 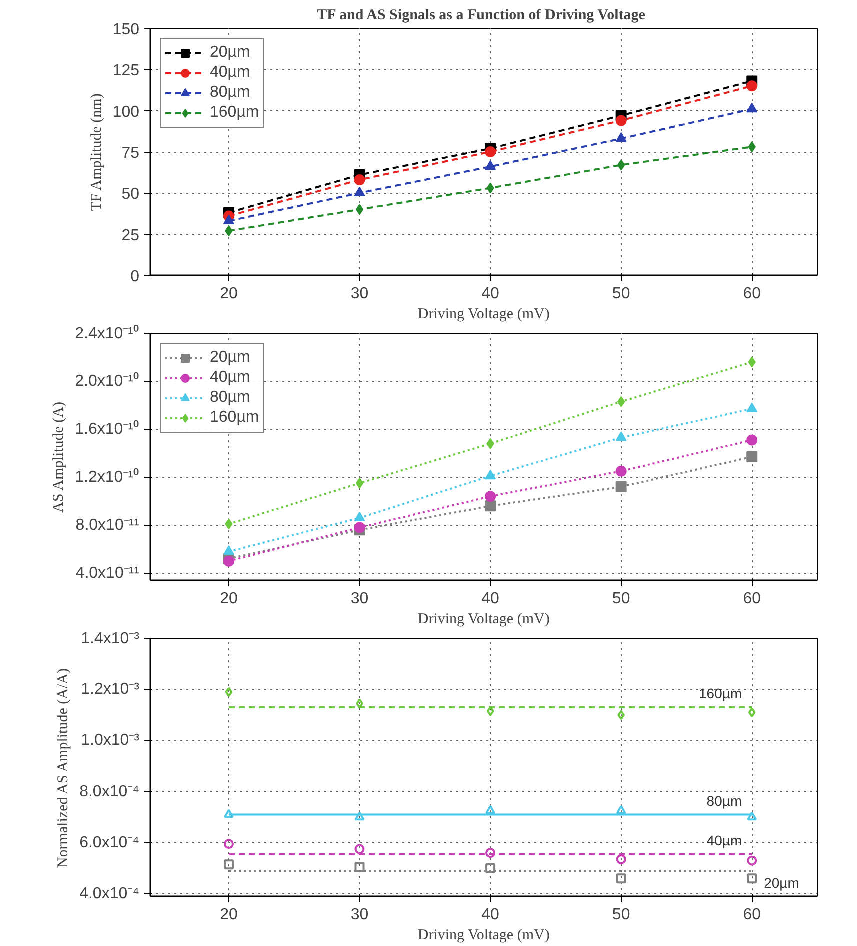 I want to click on y-axis-title: AS Amplitude (A), so click(x=59, y=457).